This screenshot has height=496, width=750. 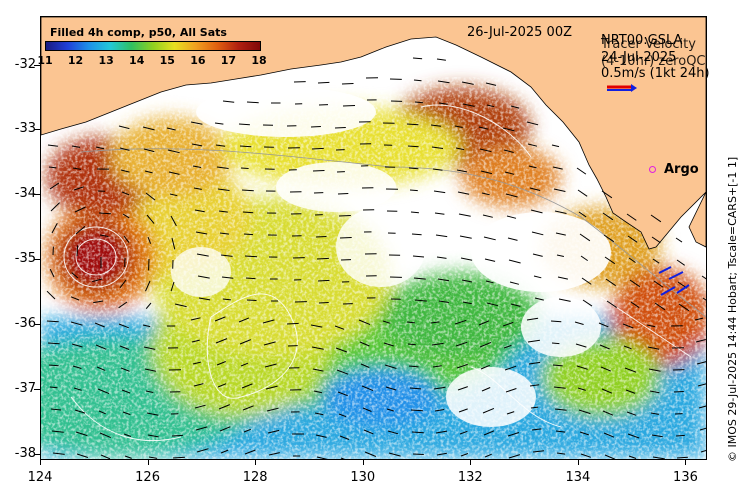 What do you see at coordinates (622, 88) in the screenshot?
I see `velocity-scale-arrow` at bounding box center [622, 88].